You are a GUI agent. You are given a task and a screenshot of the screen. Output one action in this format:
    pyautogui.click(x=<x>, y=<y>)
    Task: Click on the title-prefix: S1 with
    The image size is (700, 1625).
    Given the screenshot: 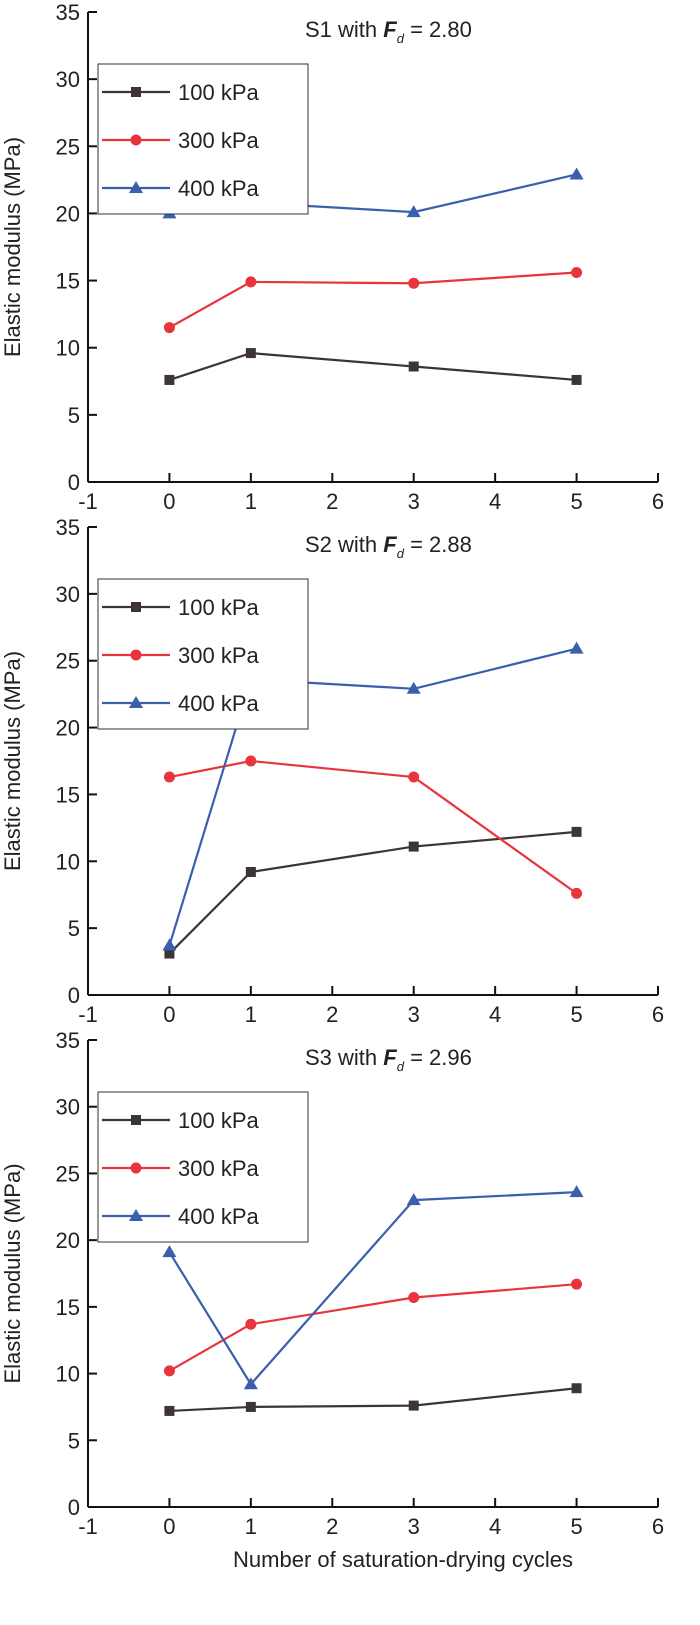 What is the action you would take?
    pyautogui.click(x=344, y=29)
    